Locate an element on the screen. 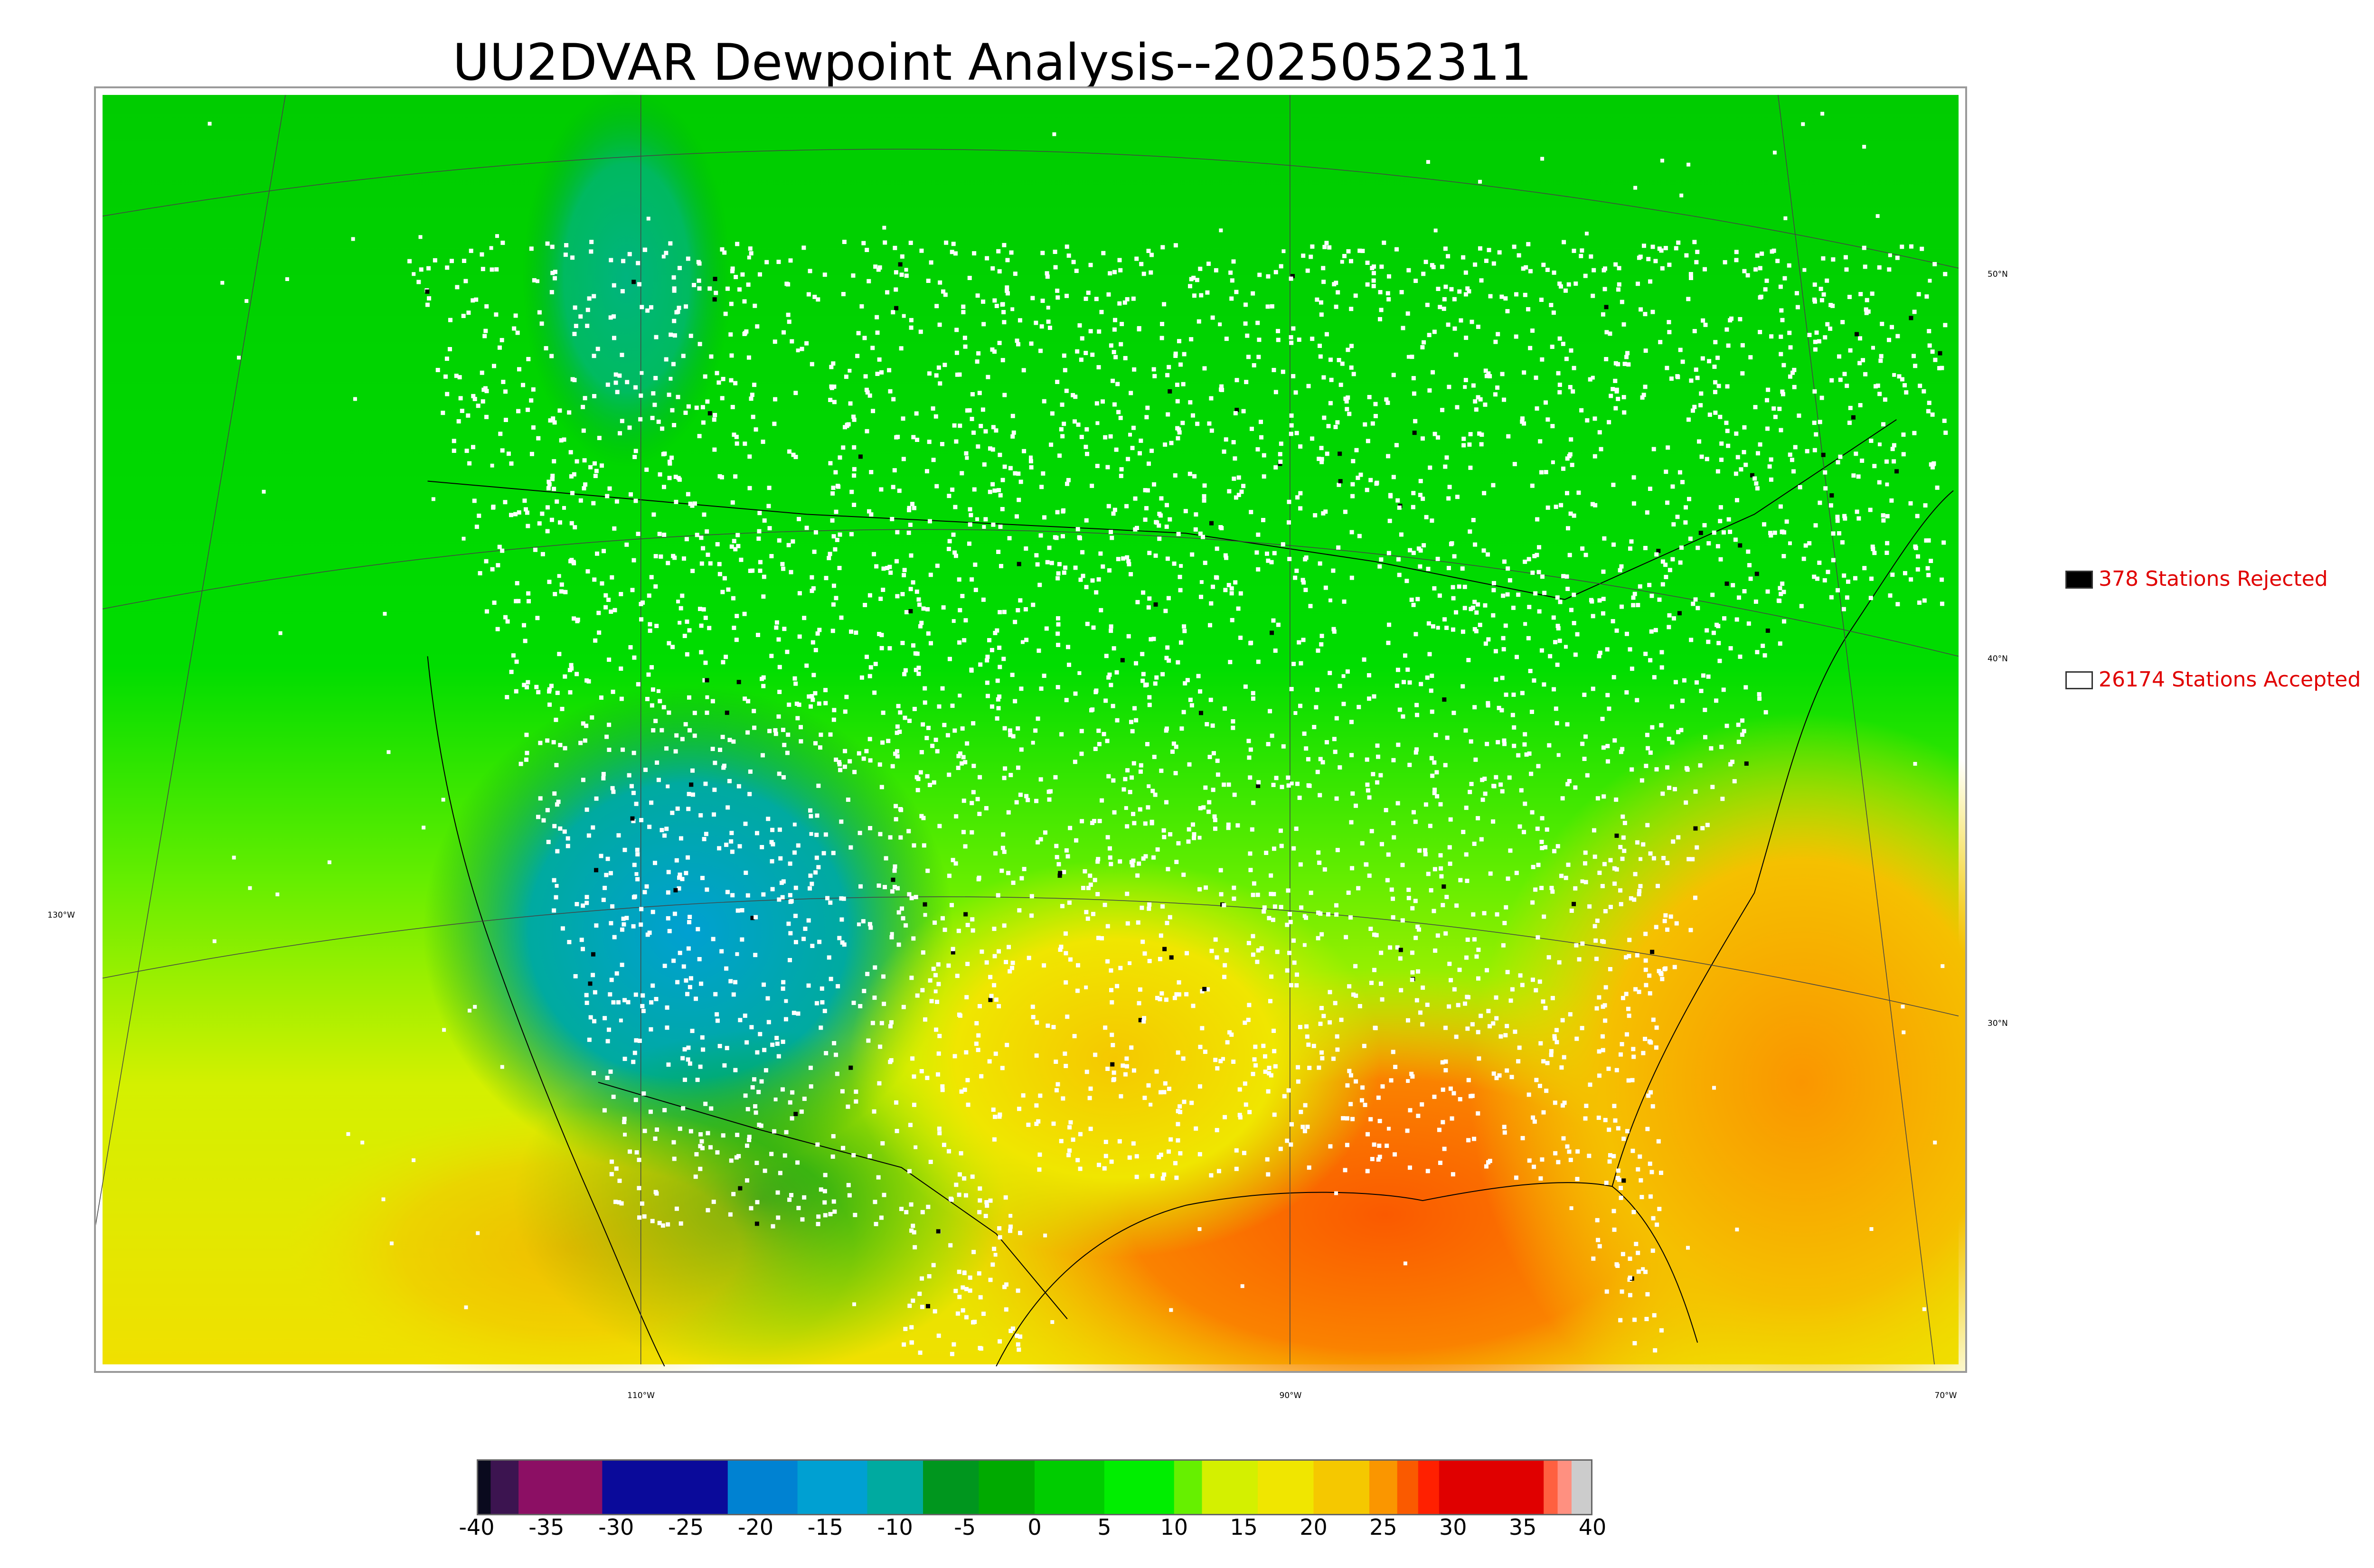 The width and height of the screenshot is (2374, 1568). rejected-swatch is located at coordinates (2079, 580).